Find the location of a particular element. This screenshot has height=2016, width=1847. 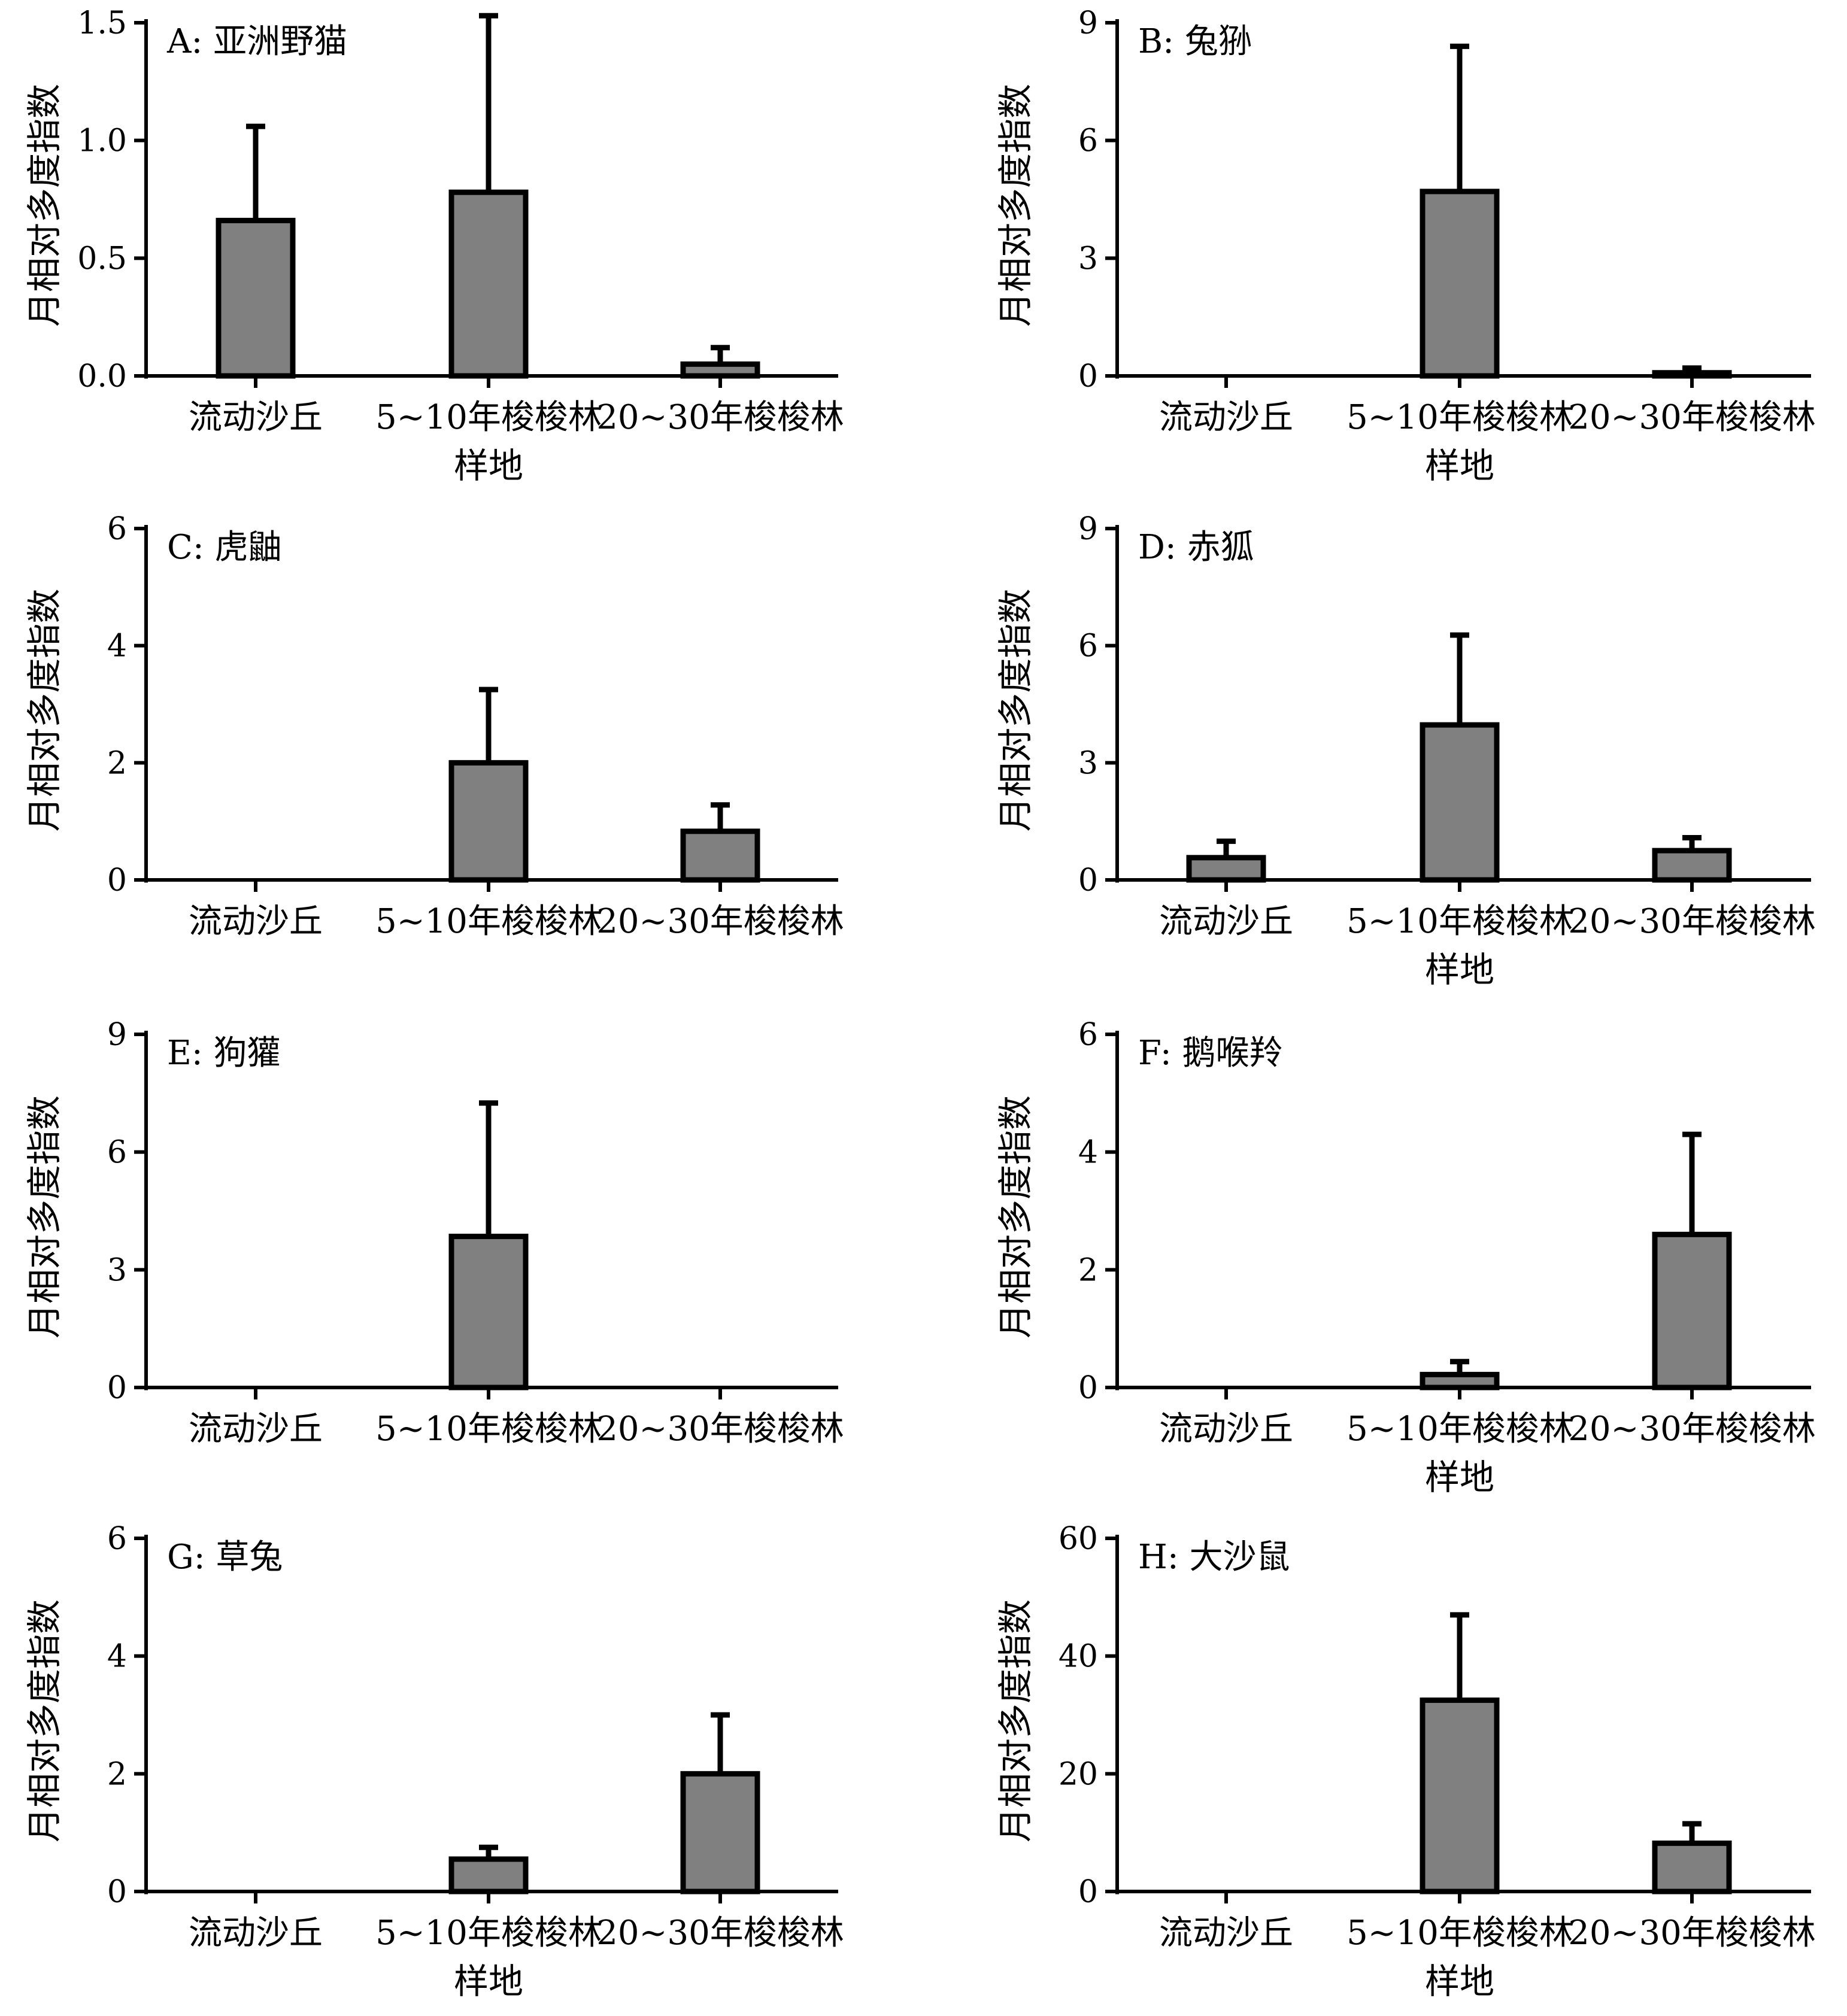

panel-title: B: 兔狲 is located at coordinates (1195, 41).